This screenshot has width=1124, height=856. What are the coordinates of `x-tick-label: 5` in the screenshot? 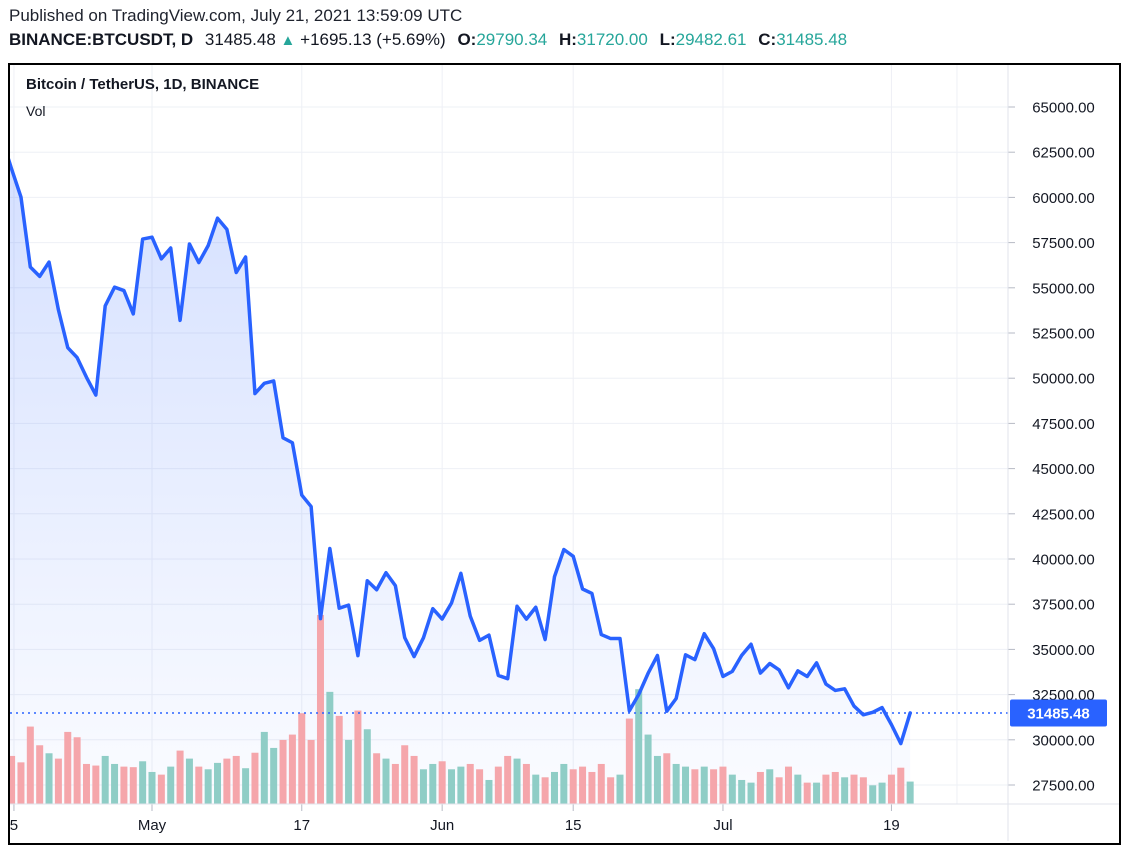 It's located at (14, 825).